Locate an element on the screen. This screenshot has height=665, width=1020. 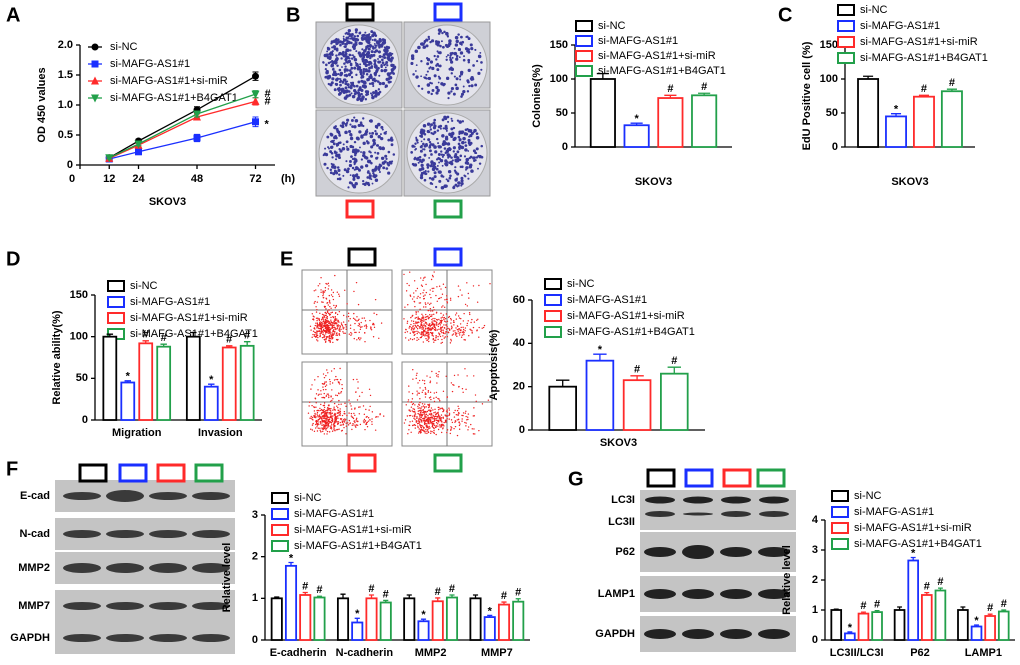
y-tick-label: 2 is located at coordinates (815, 580).